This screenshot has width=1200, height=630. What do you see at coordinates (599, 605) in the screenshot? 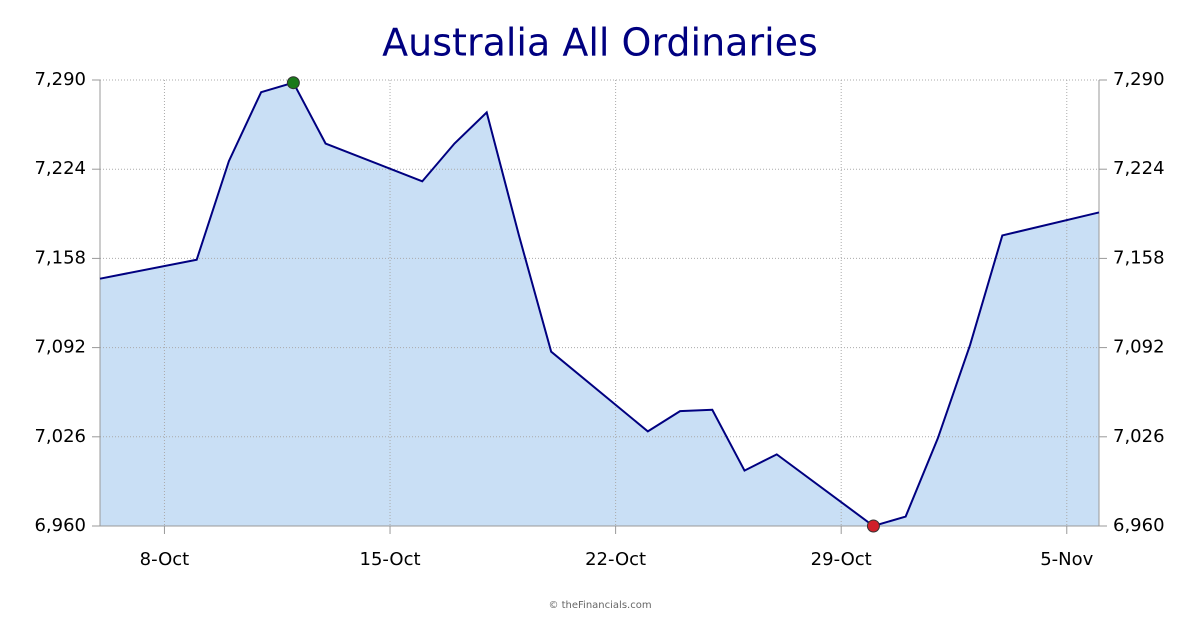
I see `source-note: © theFinancials.com` at bounding box center [599, 605].